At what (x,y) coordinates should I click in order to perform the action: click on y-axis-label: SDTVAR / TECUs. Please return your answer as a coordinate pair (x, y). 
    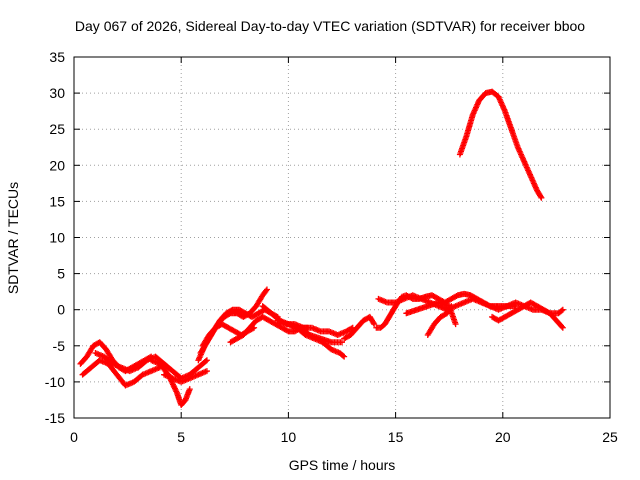
    Looking at the image, I should click on (13, 238).